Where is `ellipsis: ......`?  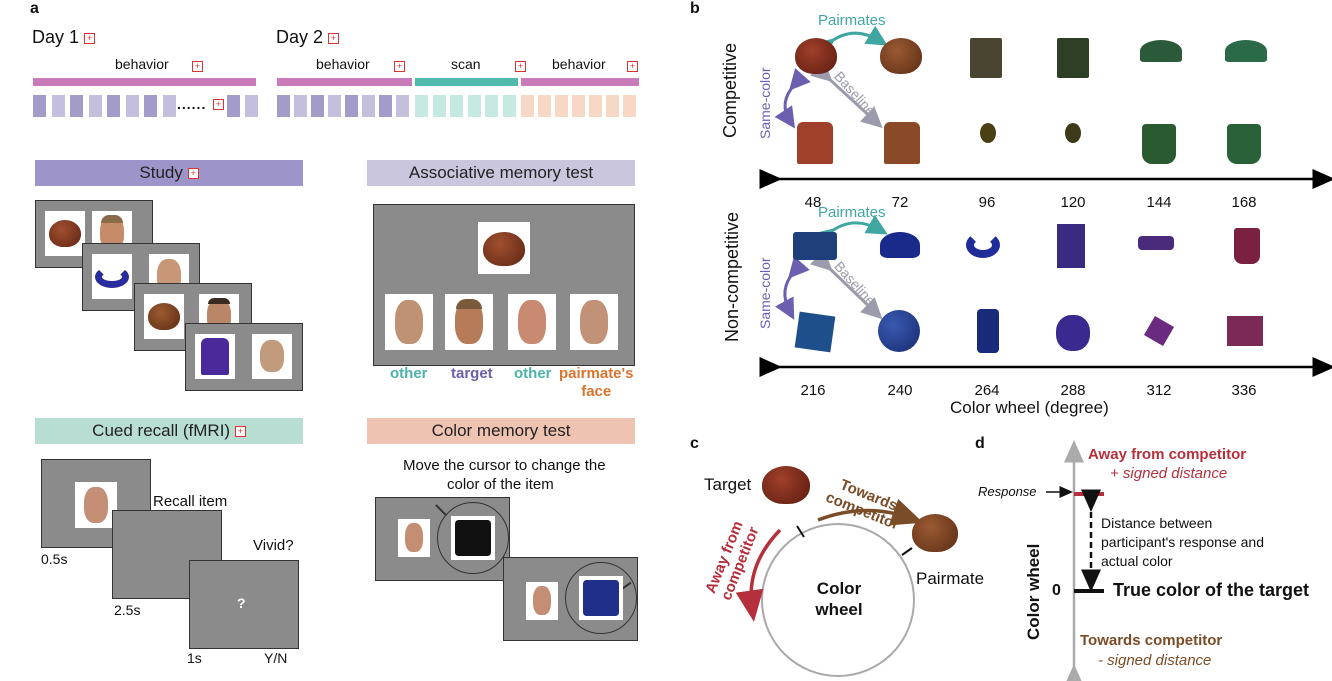
ellipsis: ...... is located at coordinates (192, 104).